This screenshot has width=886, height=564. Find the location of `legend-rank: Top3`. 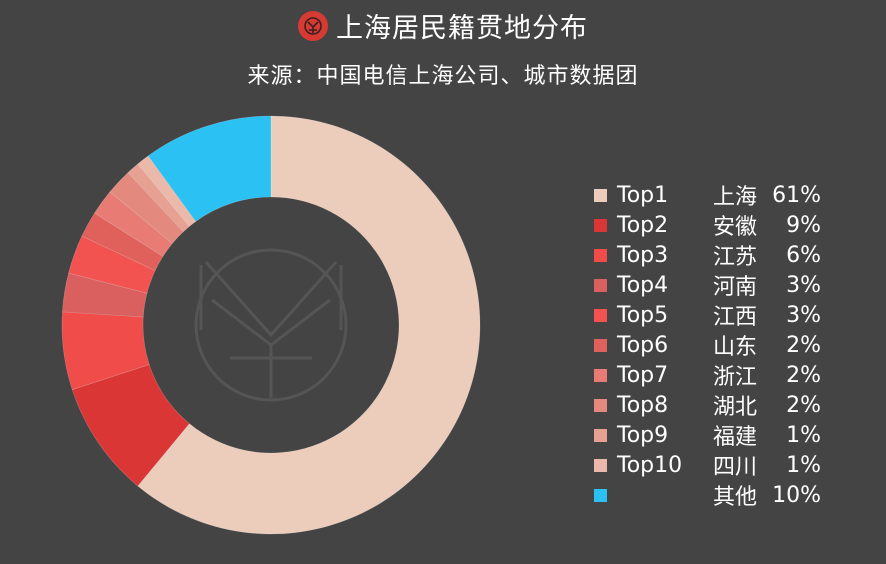

legend-rank: Top3 is located at coordinates (643, 255).